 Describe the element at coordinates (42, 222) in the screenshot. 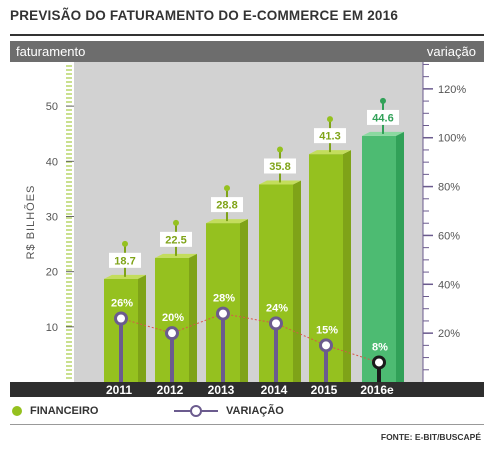

I see `left-margin` at that location.